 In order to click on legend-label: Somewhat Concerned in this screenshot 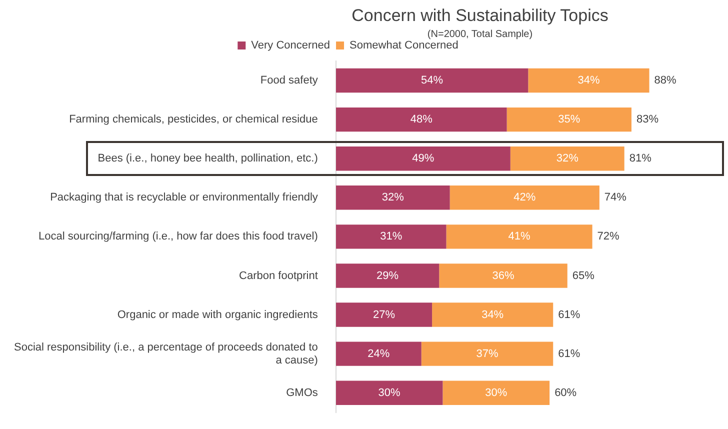, I will do `click(404, 46)`.